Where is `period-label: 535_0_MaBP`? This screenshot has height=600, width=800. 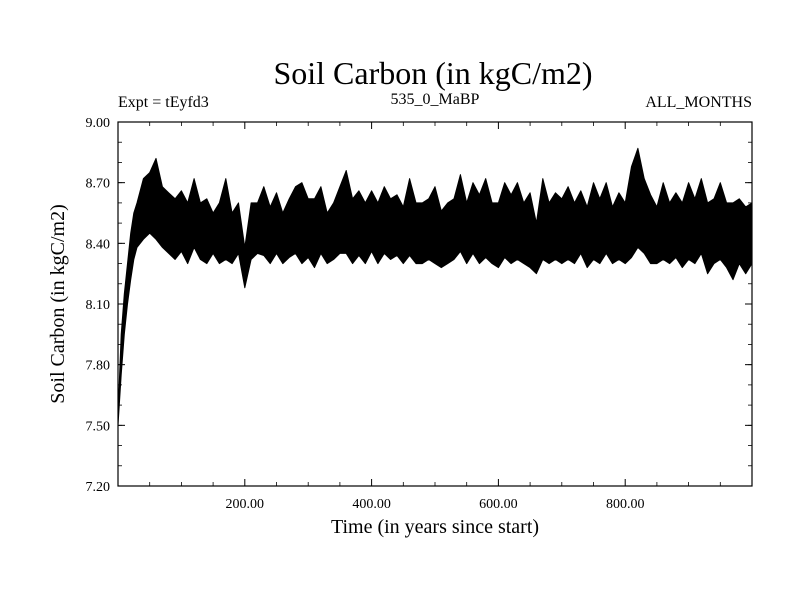 period-label: 535_0_MaBP is located at coordinates (435, 99).